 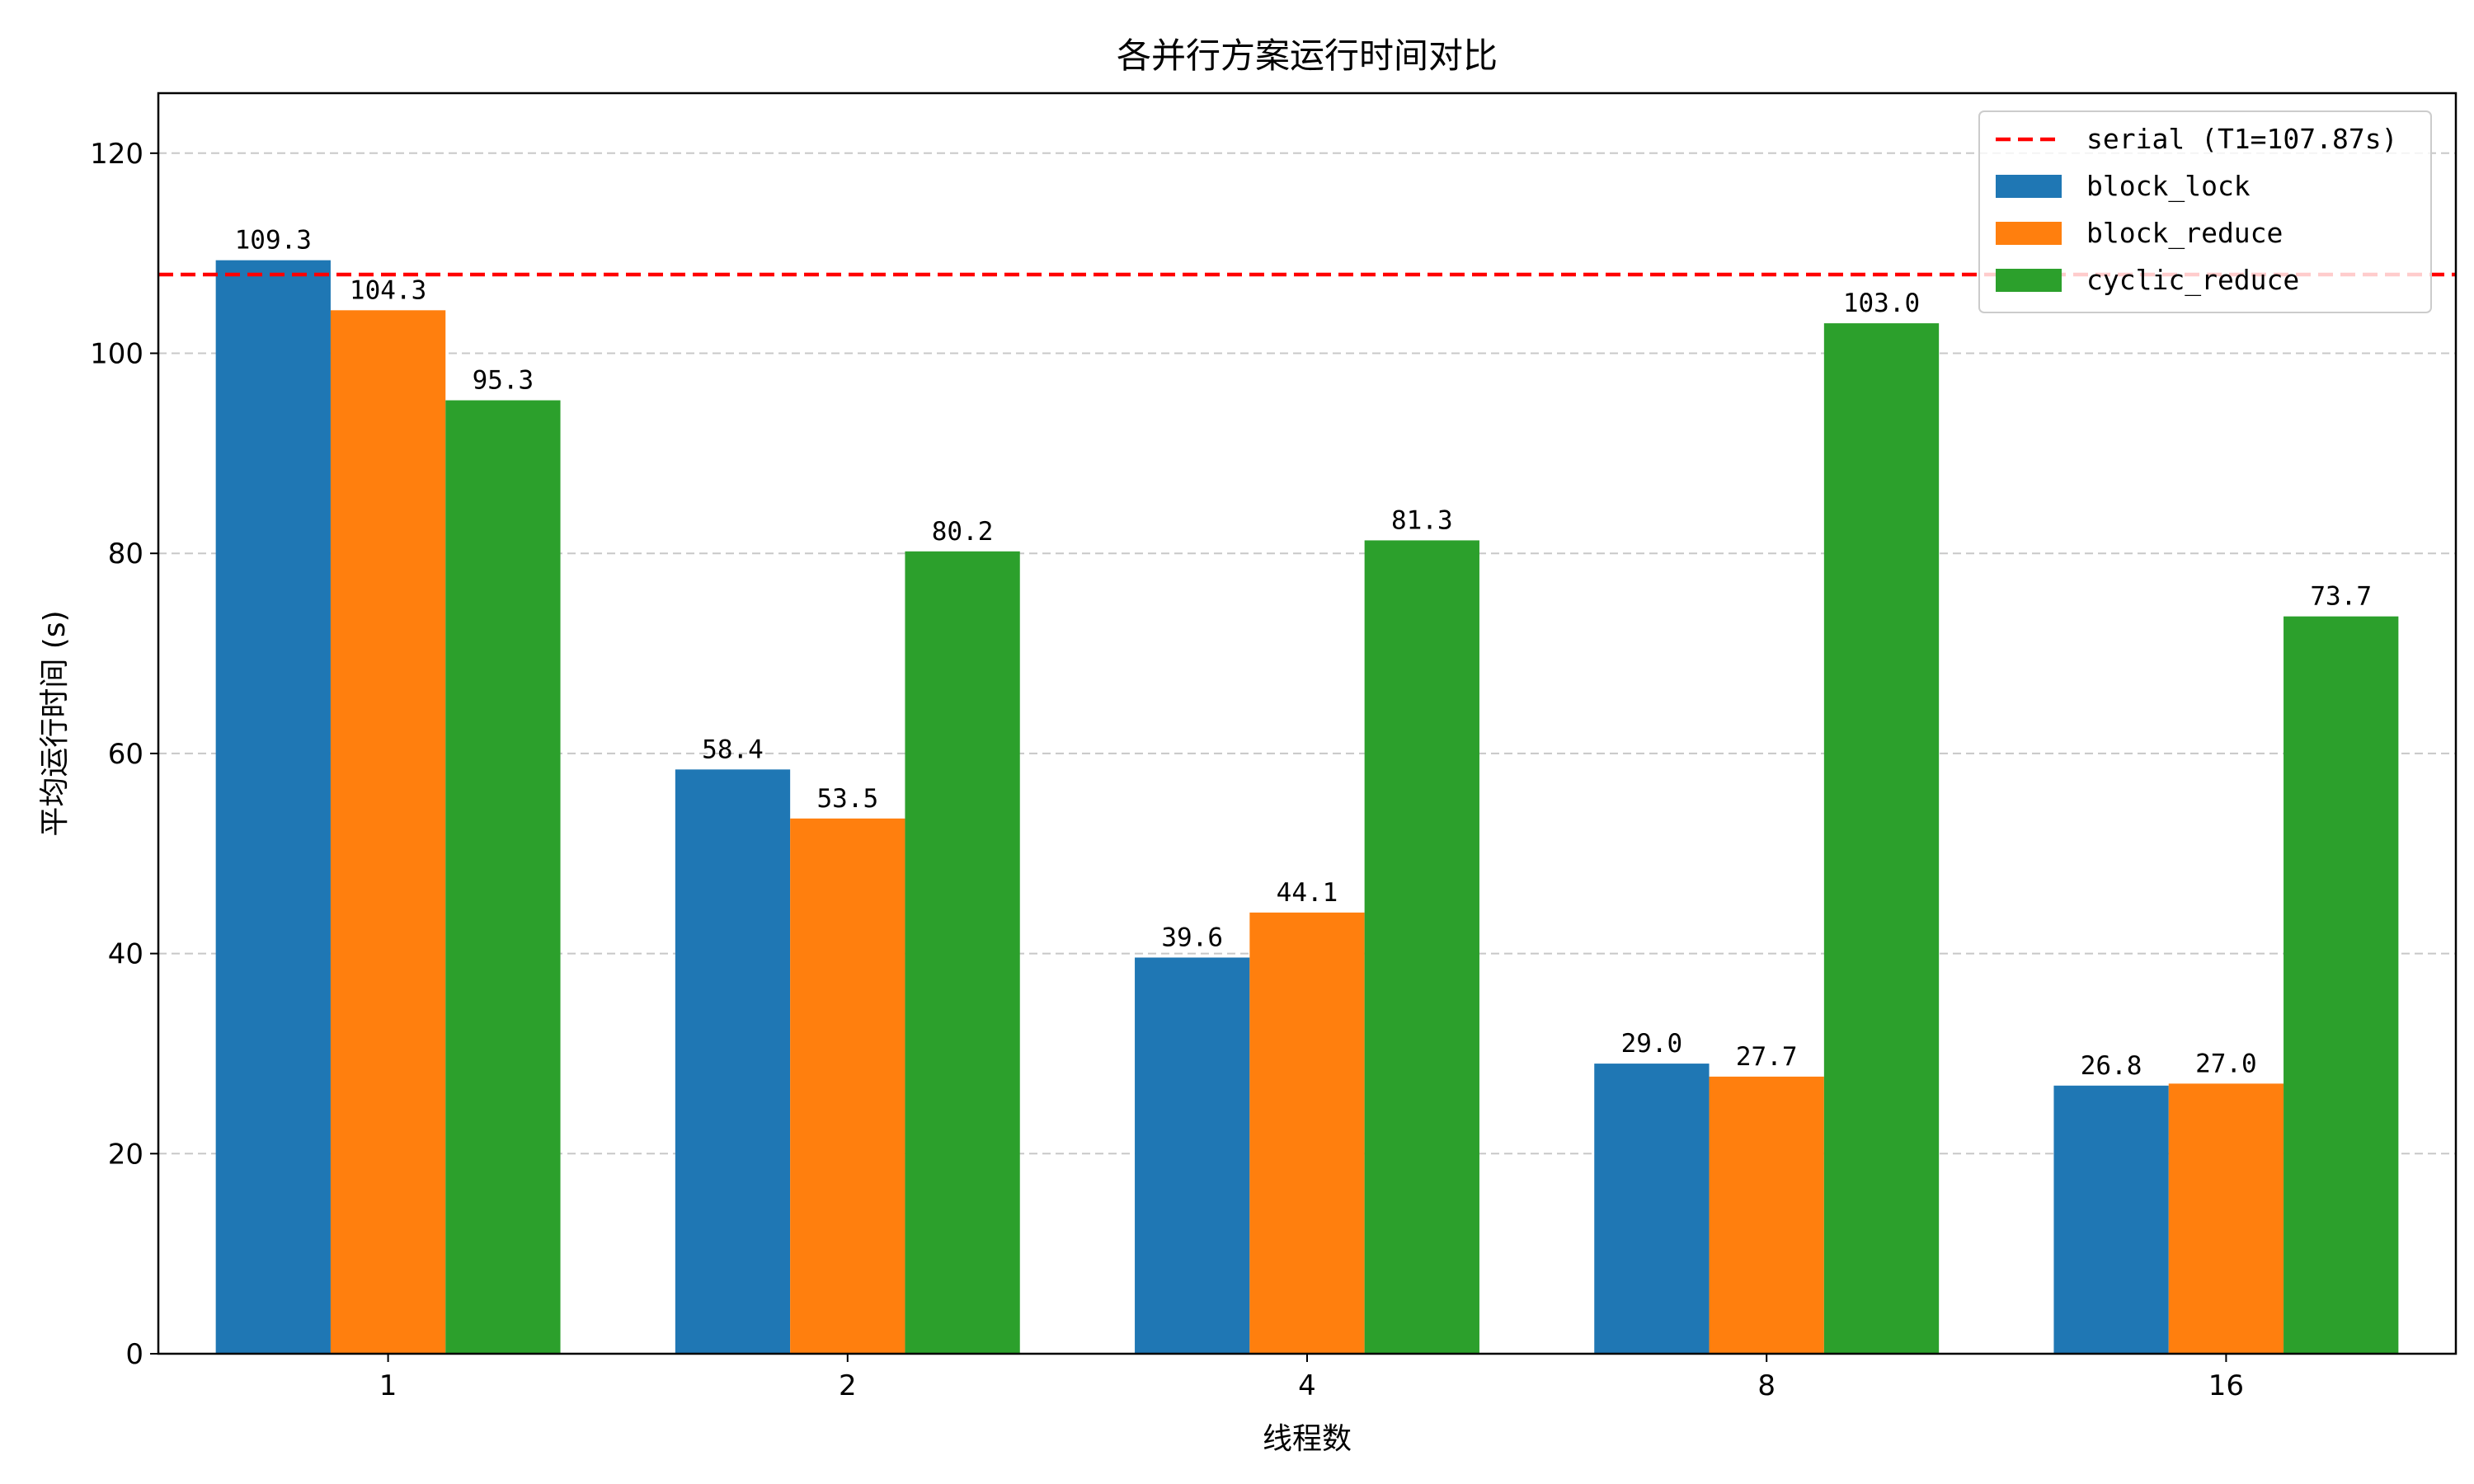 What do you see at coordinates (2192, 280) in the screenshot?
I see `legend-label: cyclic_reduce` at bounding box center [2192, 280].